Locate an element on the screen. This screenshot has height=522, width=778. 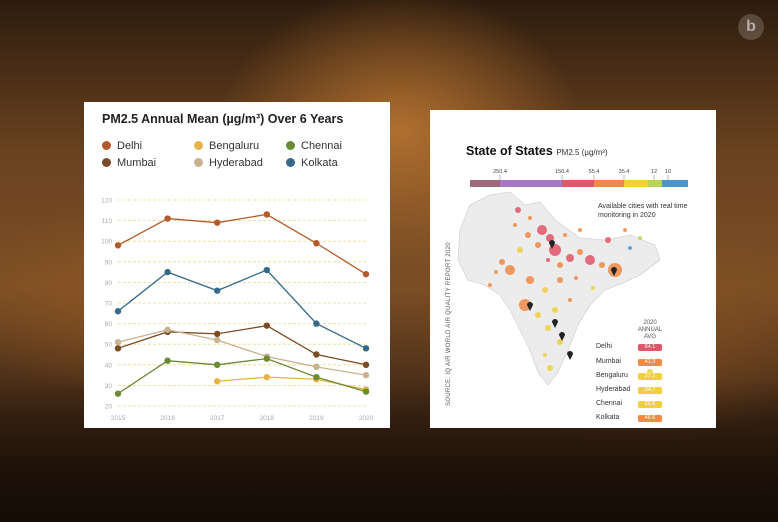
scale-tick-label: 55.4 is located at coordinates (594, 172).